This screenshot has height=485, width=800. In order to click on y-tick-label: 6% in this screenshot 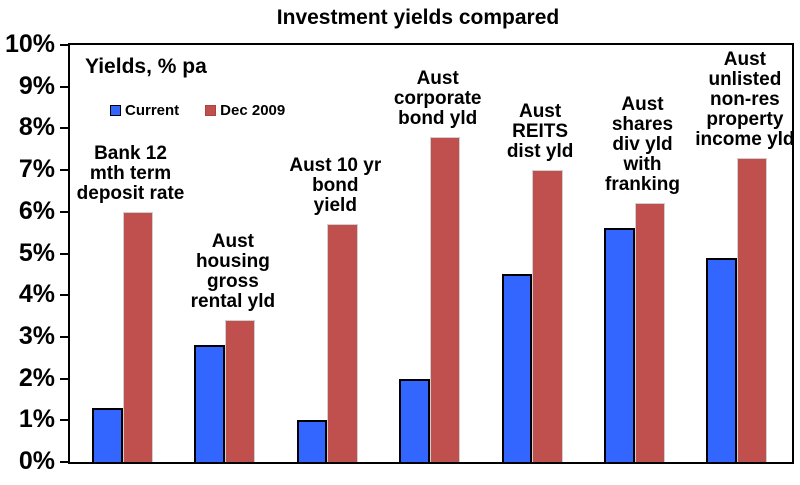, I will do `click(36, 210)`.